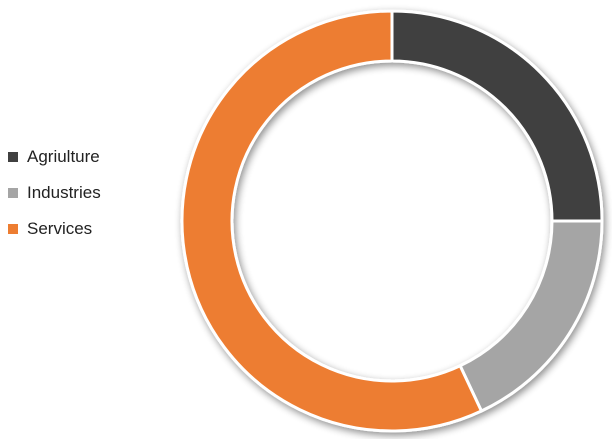 Image resolution: width=612 pixels, height=439 pixels. What do you see at coordinates (59, 229) in the screenshot?
I see `legend-label-services: Services` at bounding box center [59, 229].